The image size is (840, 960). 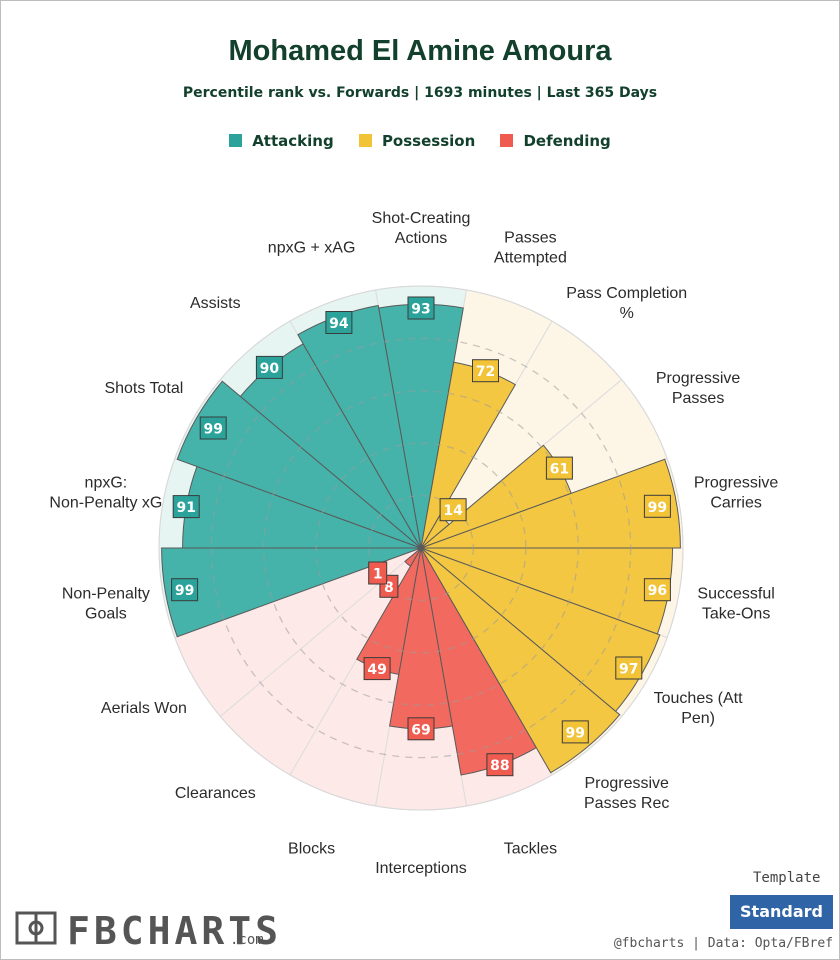 I want to click on value-label-interceptions: 69, so click(x=420, y=730).